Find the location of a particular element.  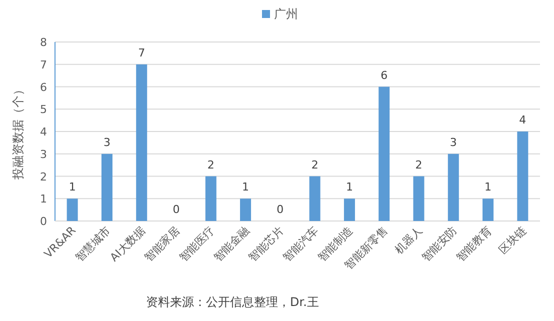

x-tick-label: 区块链 is located at coordinates (512, 240).